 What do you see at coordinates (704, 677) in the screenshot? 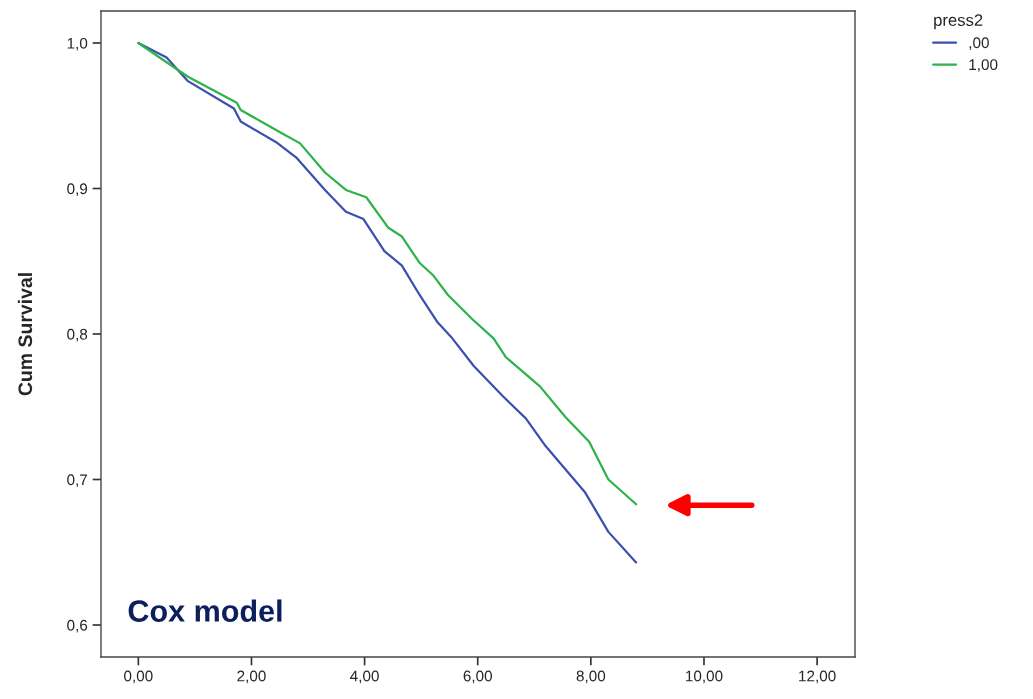
I see `x-tick-label: 10,00` at bounding box center [704, 677].